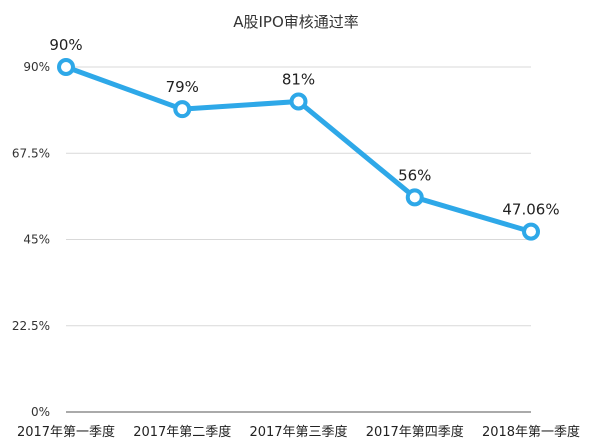 The image size is (593, 446). I want to click on y-tick-label: 22.5%, so click(31, 326).